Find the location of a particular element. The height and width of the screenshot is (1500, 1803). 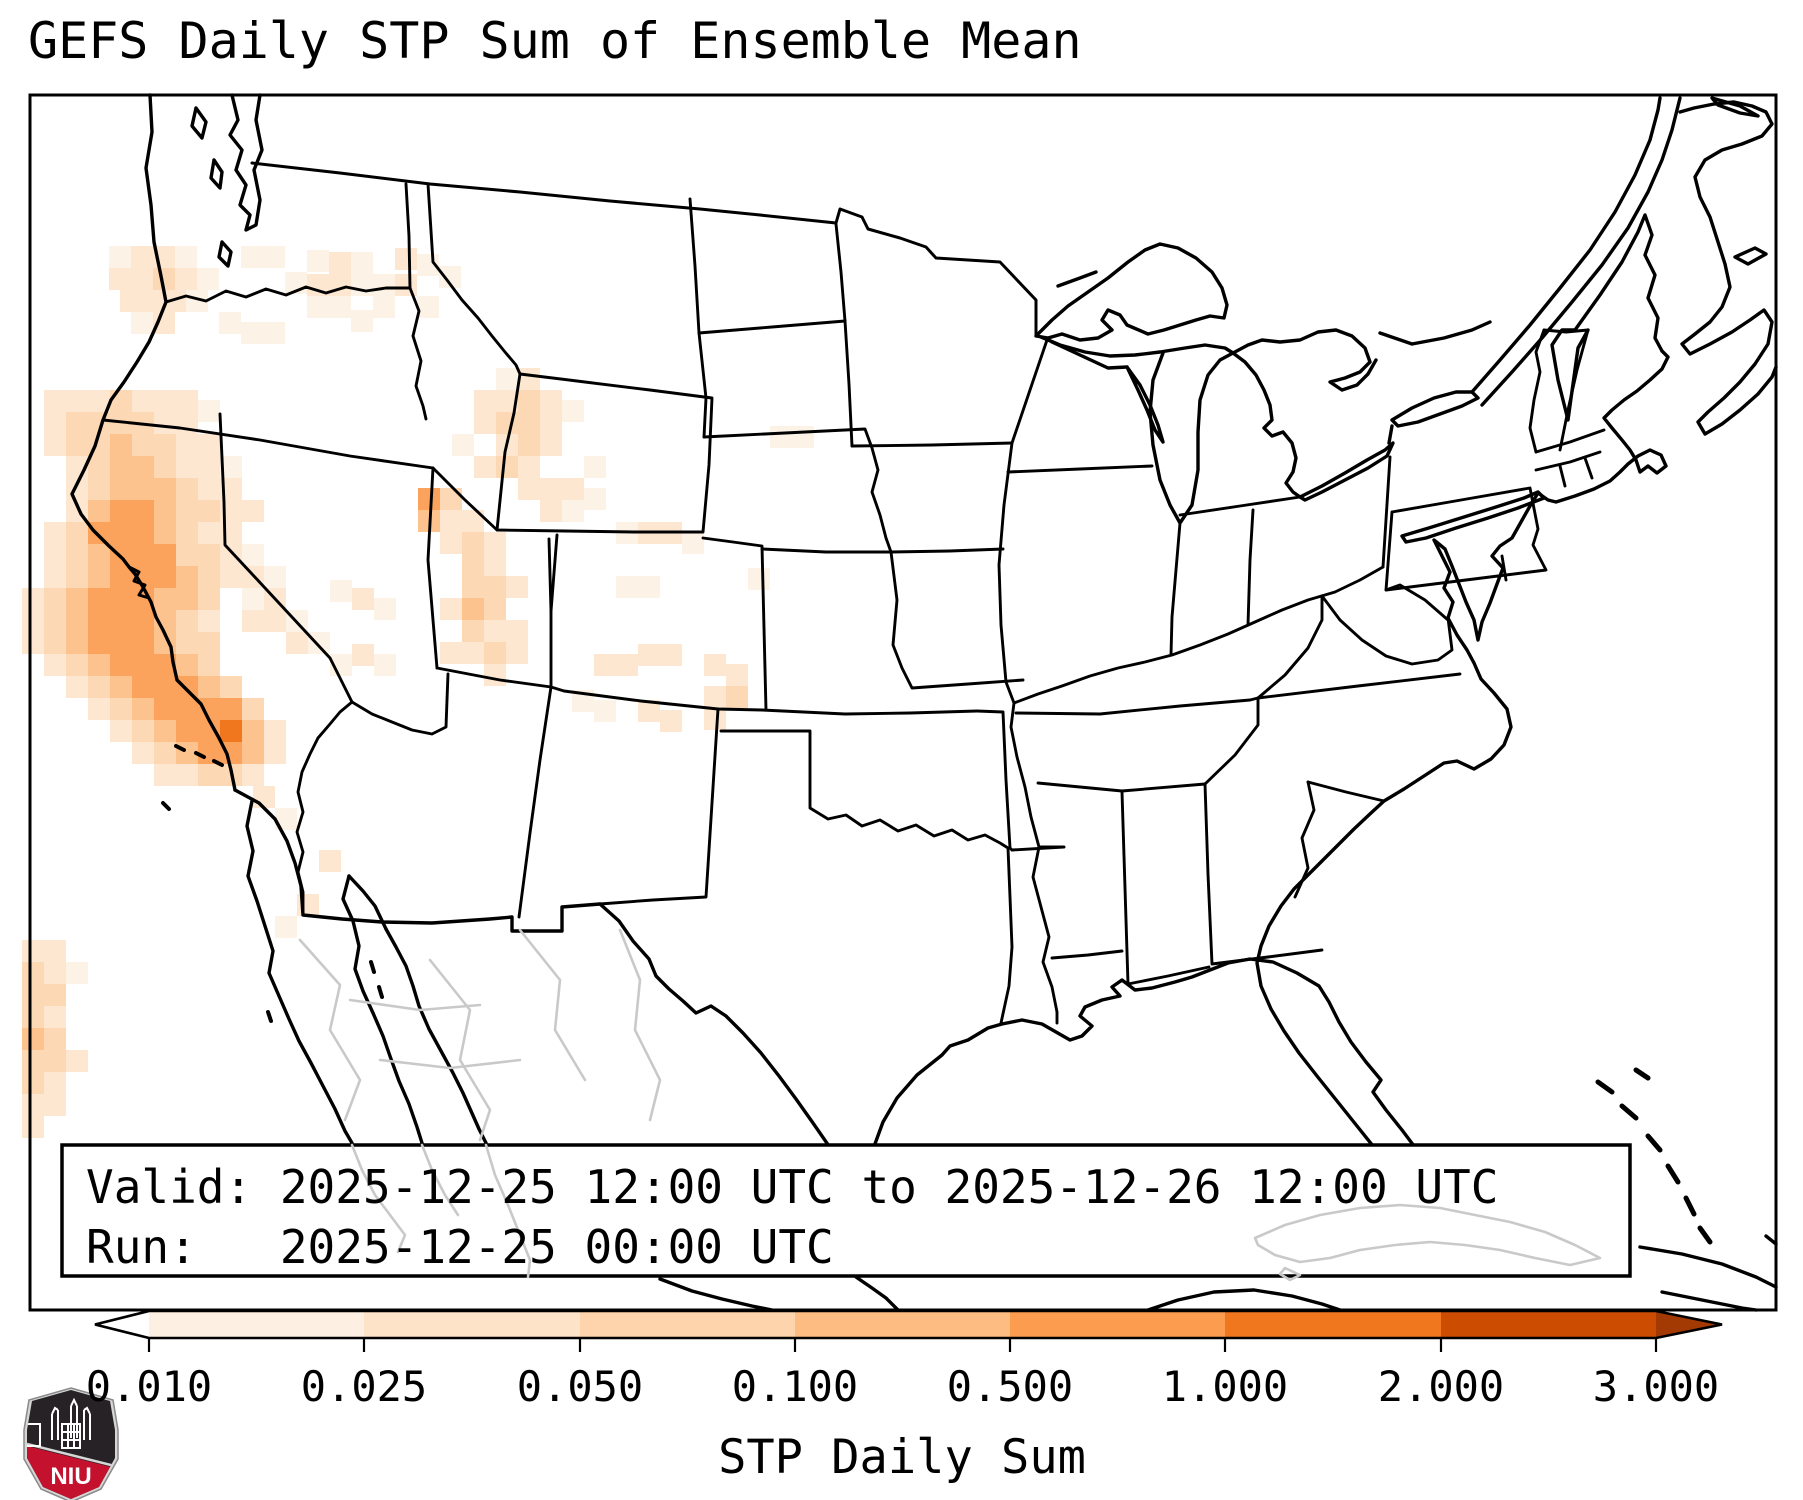

colorbar-tick-label: 0.050 is located at coordinates (580, 1386).